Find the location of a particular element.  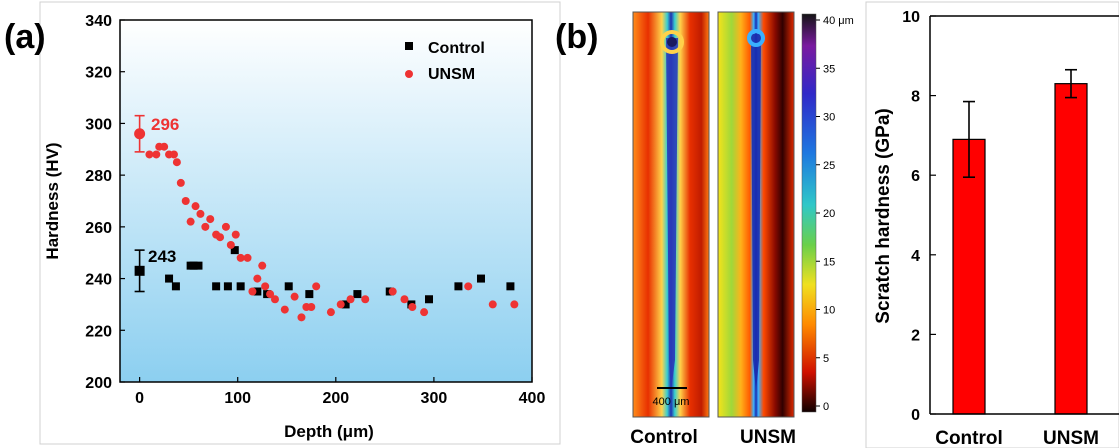

y-tick-label-a: 220 is located at coordinates (98, 331).